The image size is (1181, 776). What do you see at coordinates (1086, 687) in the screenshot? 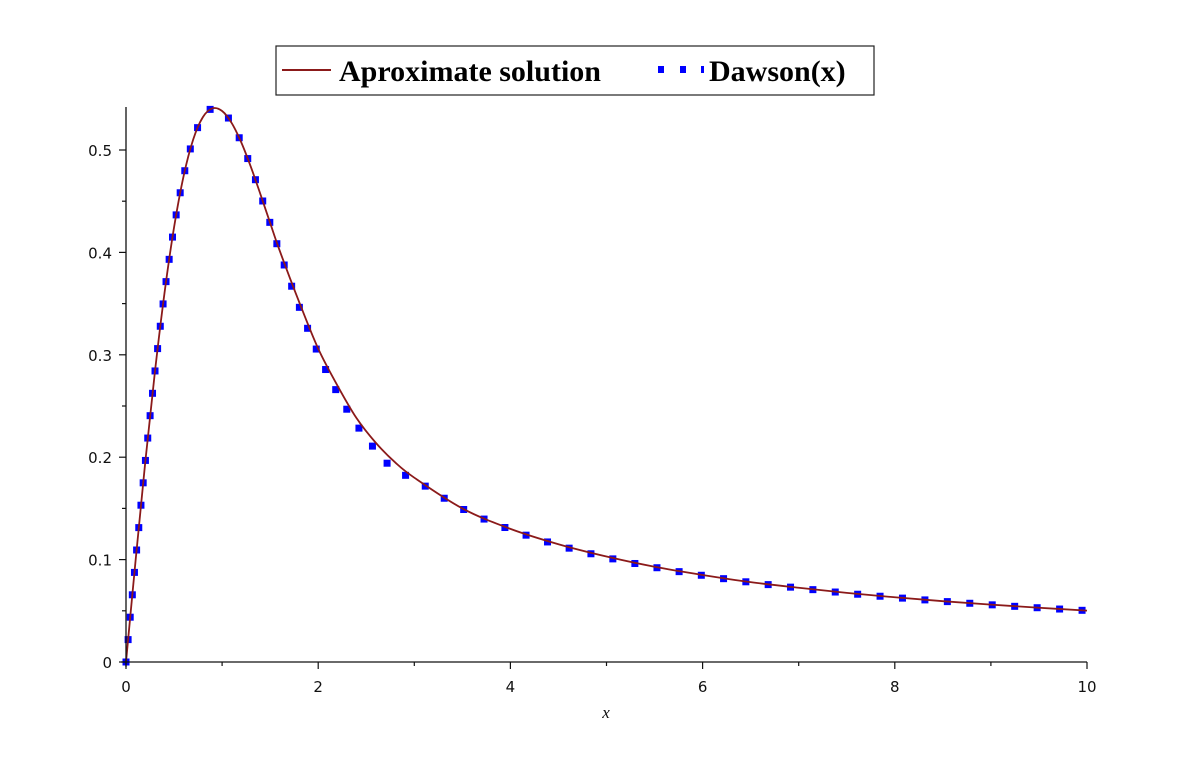
I see `x-tick-label: 10` at bounding box center [1086, 687].